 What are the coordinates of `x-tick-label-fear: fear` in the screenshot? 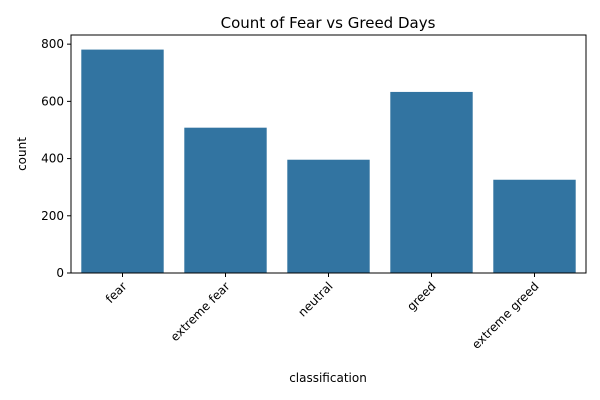 It's located at (116, 292).